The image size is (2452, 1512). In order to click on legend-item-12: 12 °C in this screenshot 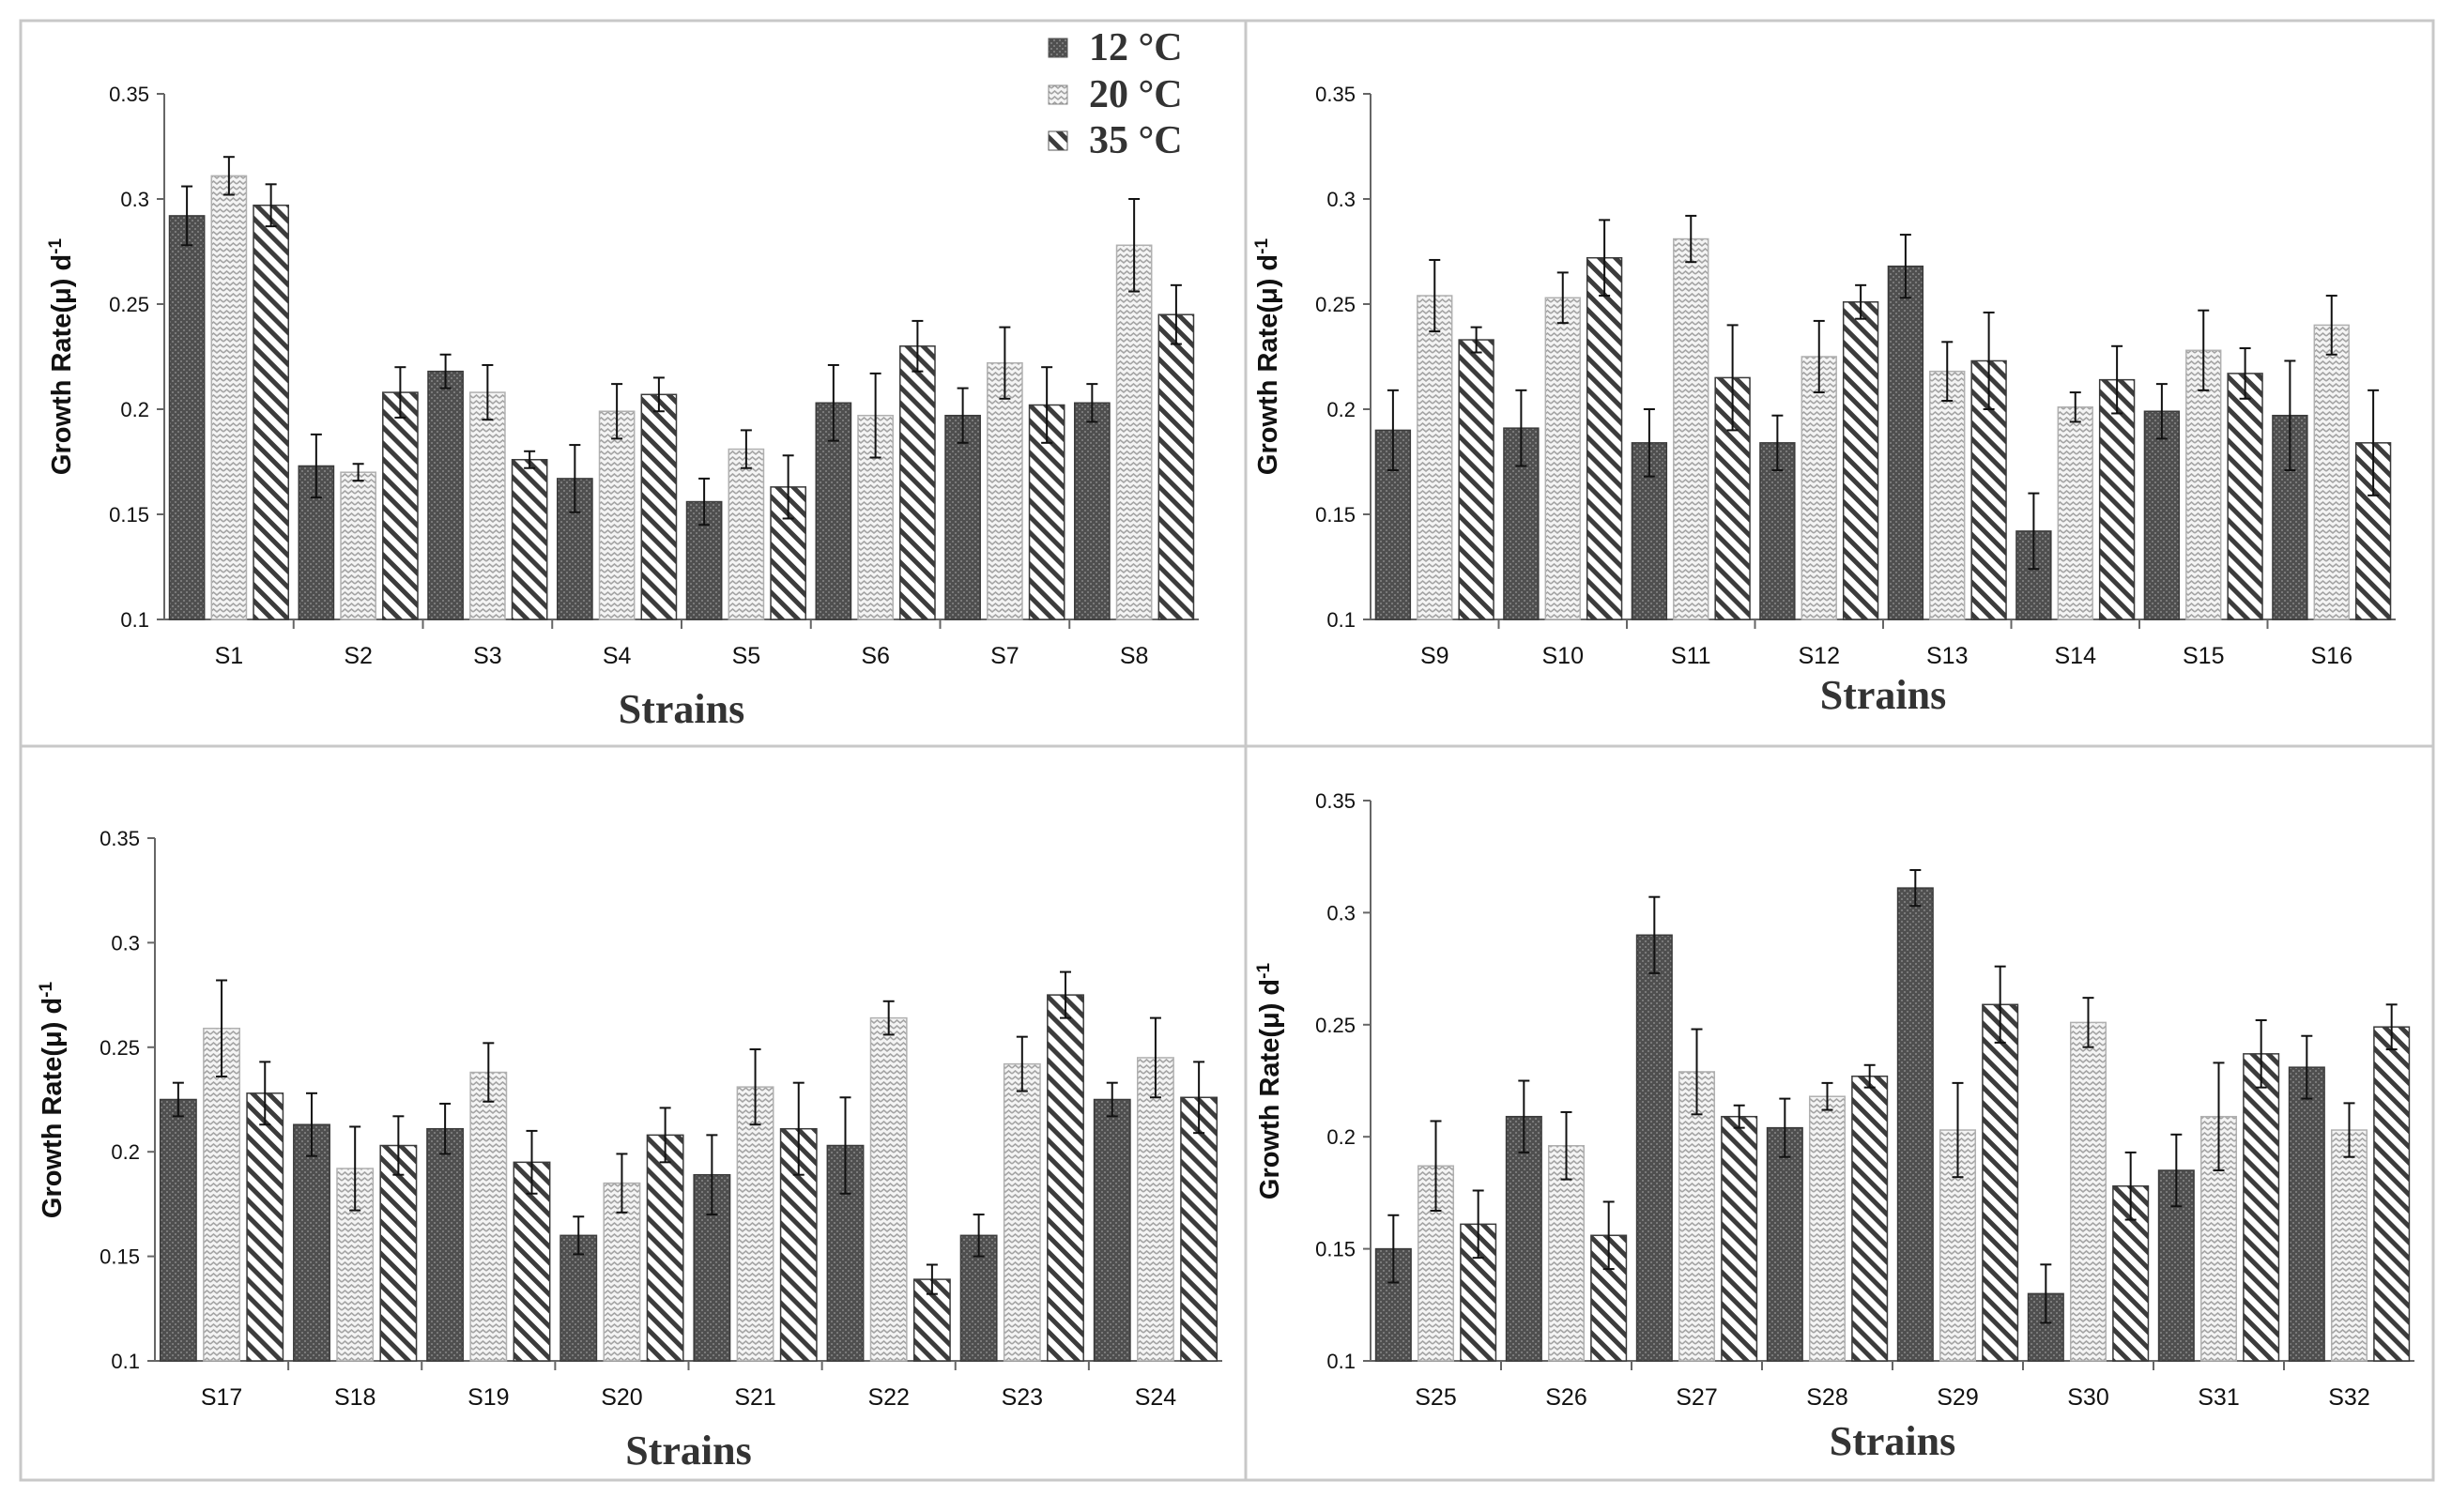, I will do `click(1115, 47)`.